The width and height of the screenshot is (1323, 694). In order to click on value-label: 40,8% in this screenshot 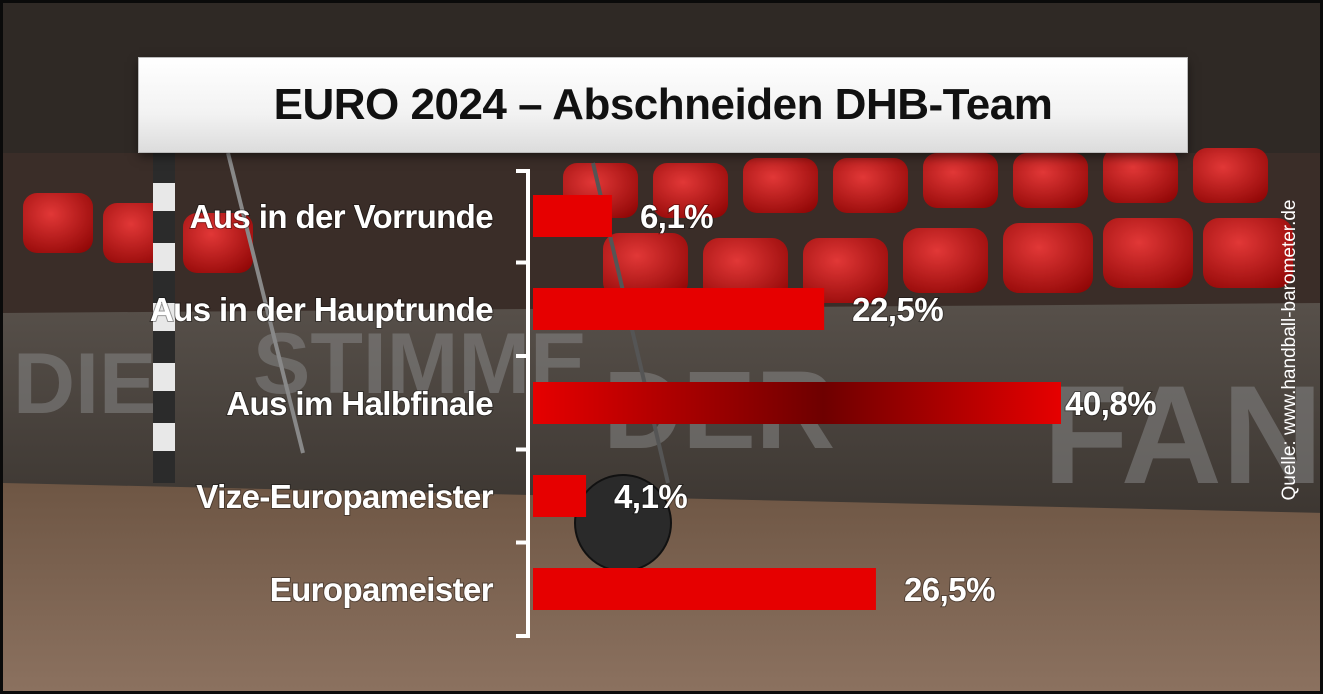, I will do `click(1110, 403)`.